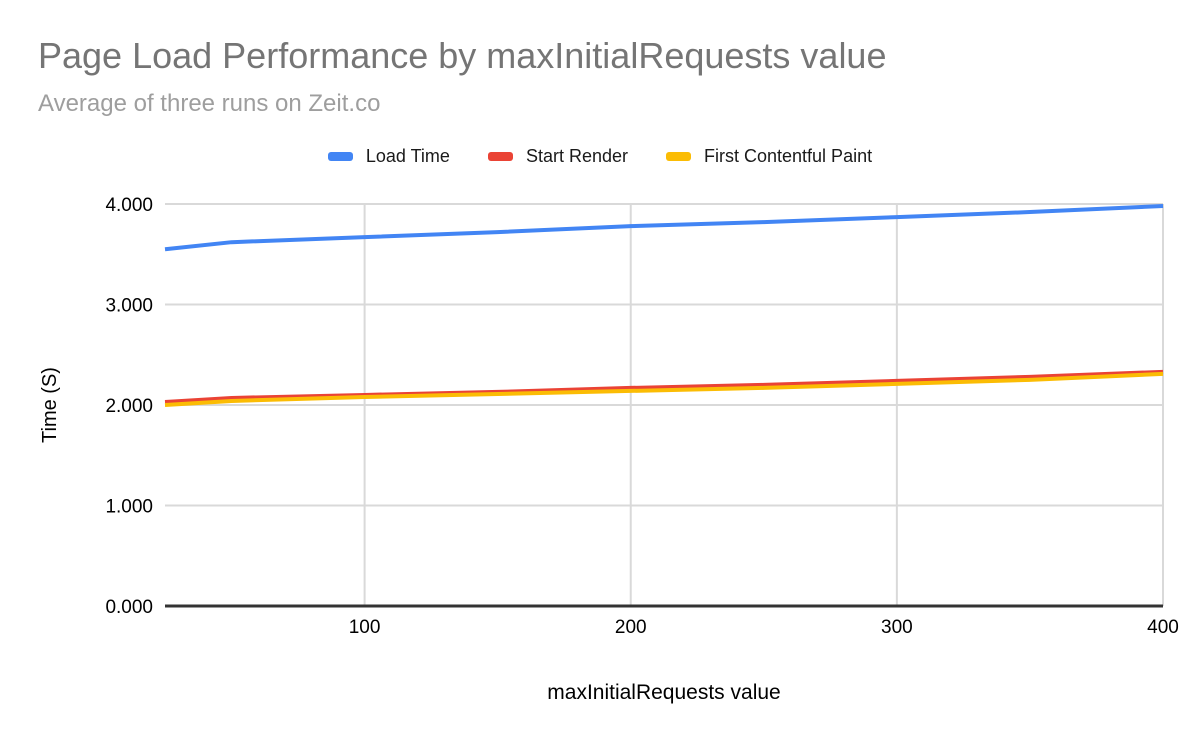 The image size is (1200, 742). Describe the element at coordinates (1163, 627) in the screenshot. I see `x-tick-label: 400` at that location.